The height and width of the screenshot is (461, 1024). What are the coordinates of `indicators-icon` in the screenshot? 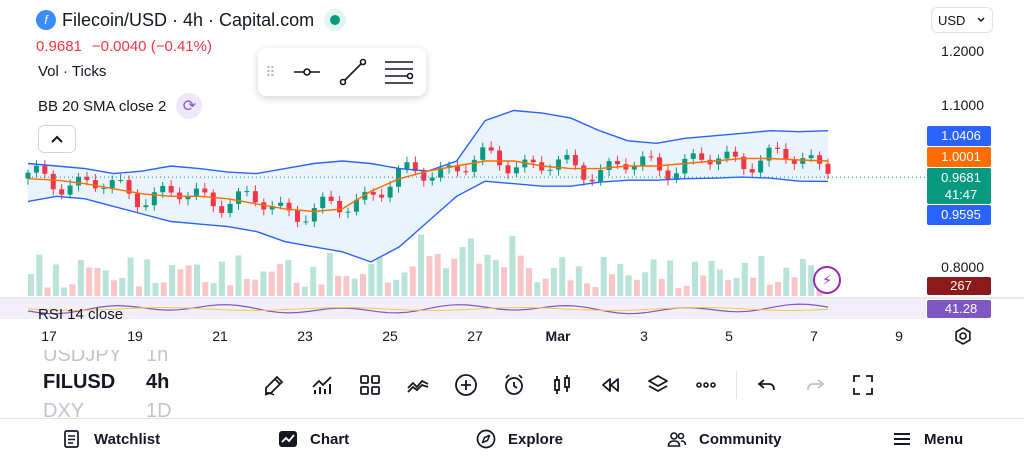 It's located at (322, 385).